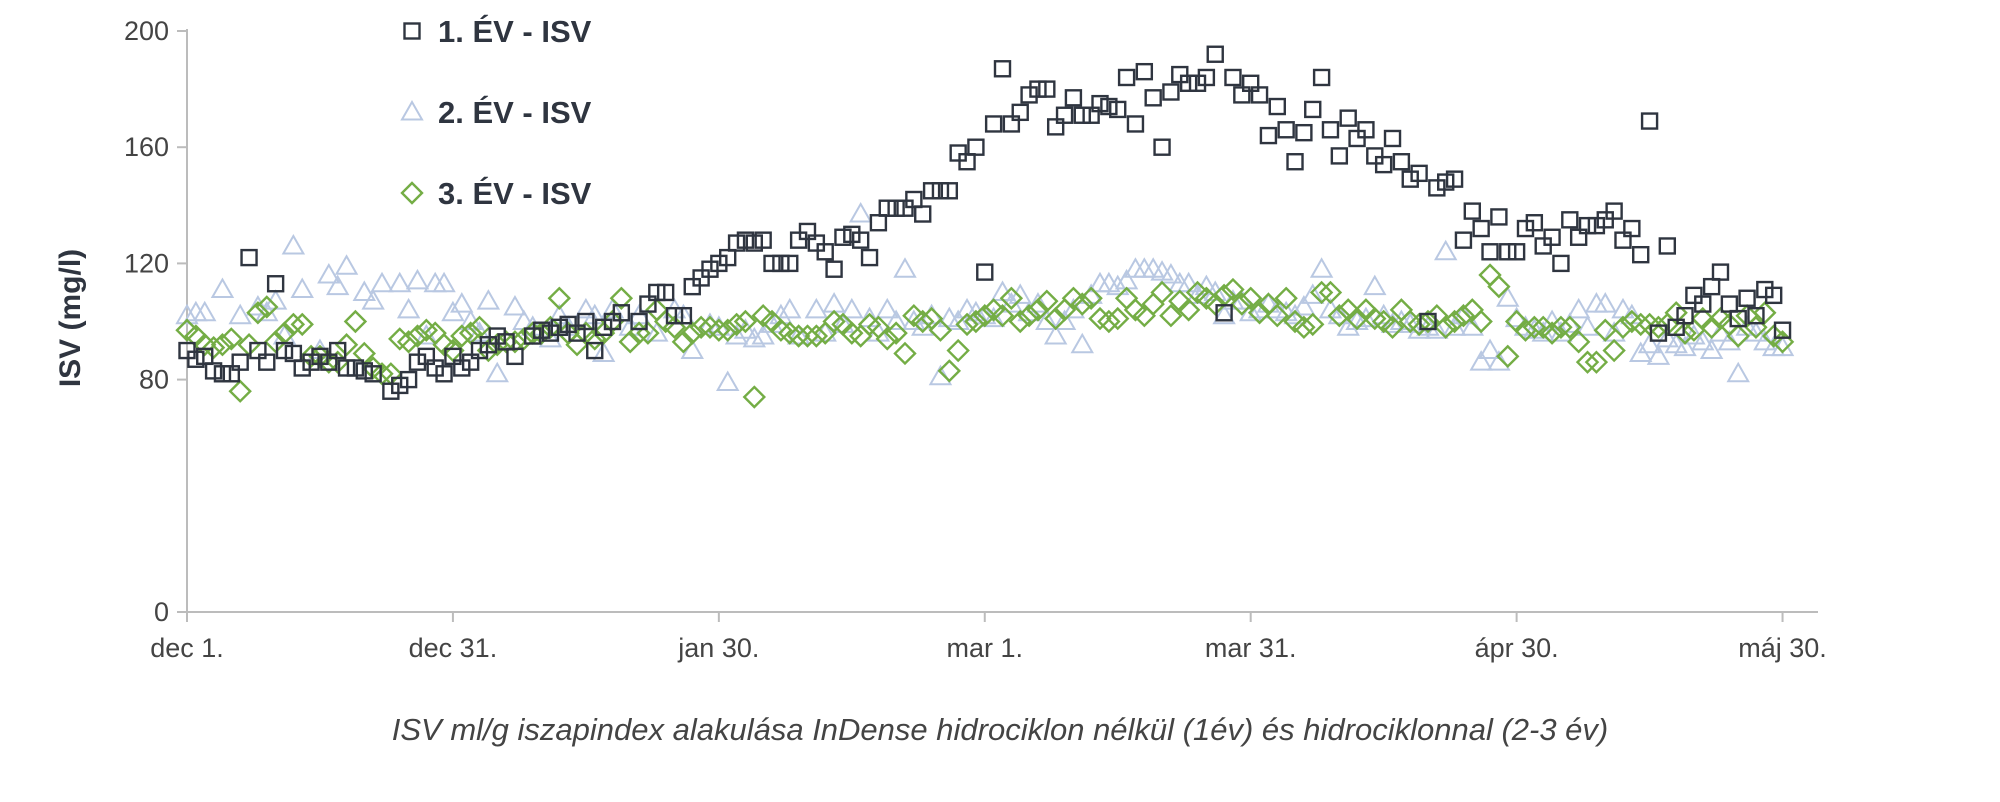  What do you see at coordinates (70, 318) in the screenshot?
I see `y-axis-title: ISV (mg/l)` at bounding box center [70, 318].